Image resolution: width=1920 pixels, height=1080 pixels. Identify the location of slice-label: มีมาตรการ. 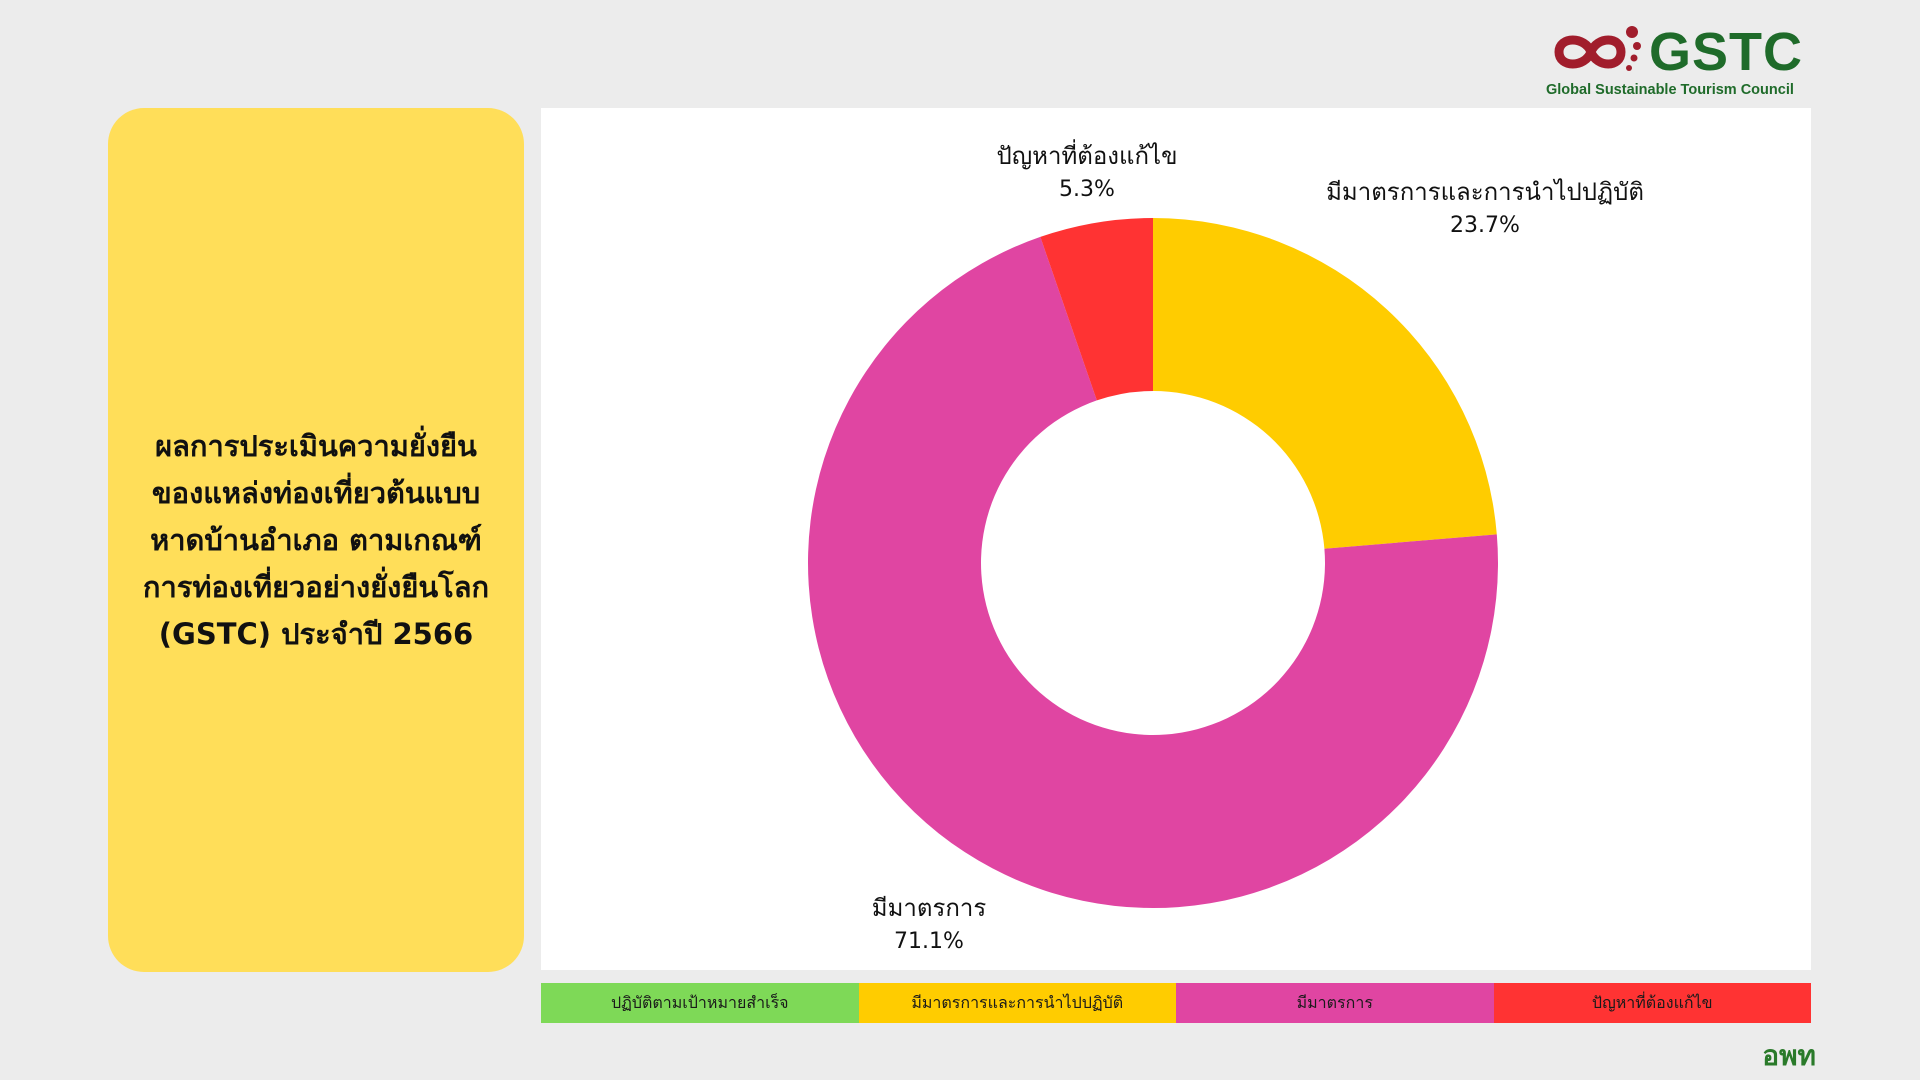
(929, 908).